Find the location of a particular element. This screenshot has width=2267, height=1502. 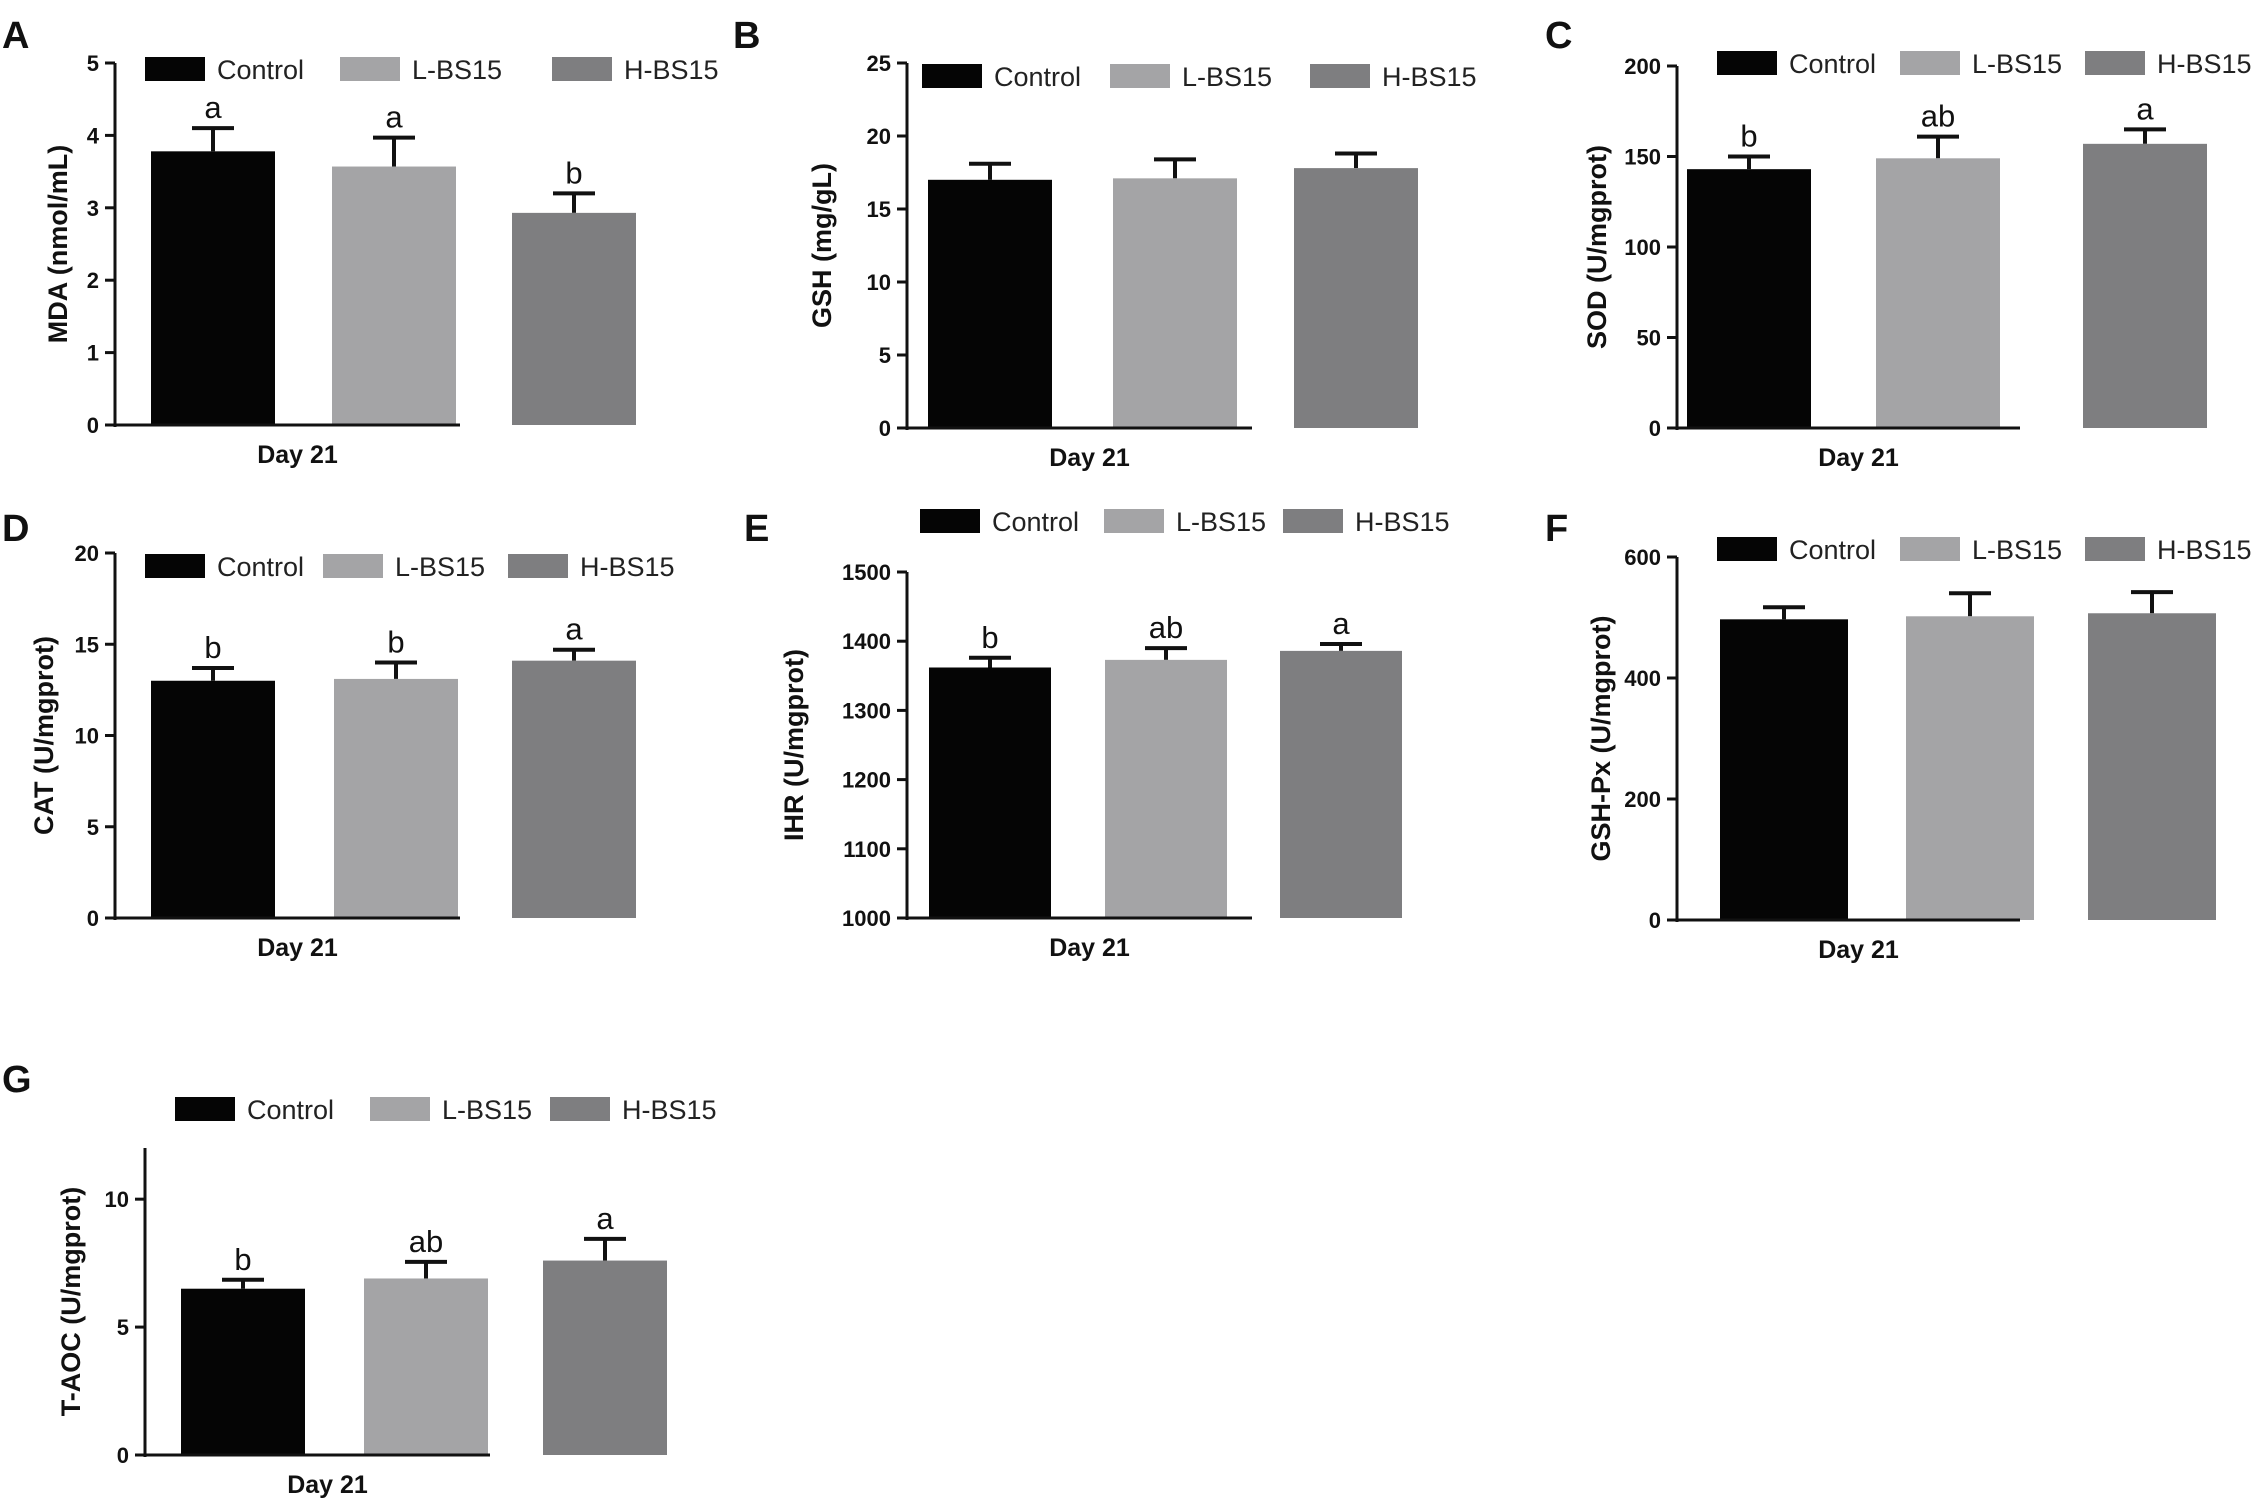

y-axis-label: SOD (U/mgprot) is located at coordinates (1597, 247).